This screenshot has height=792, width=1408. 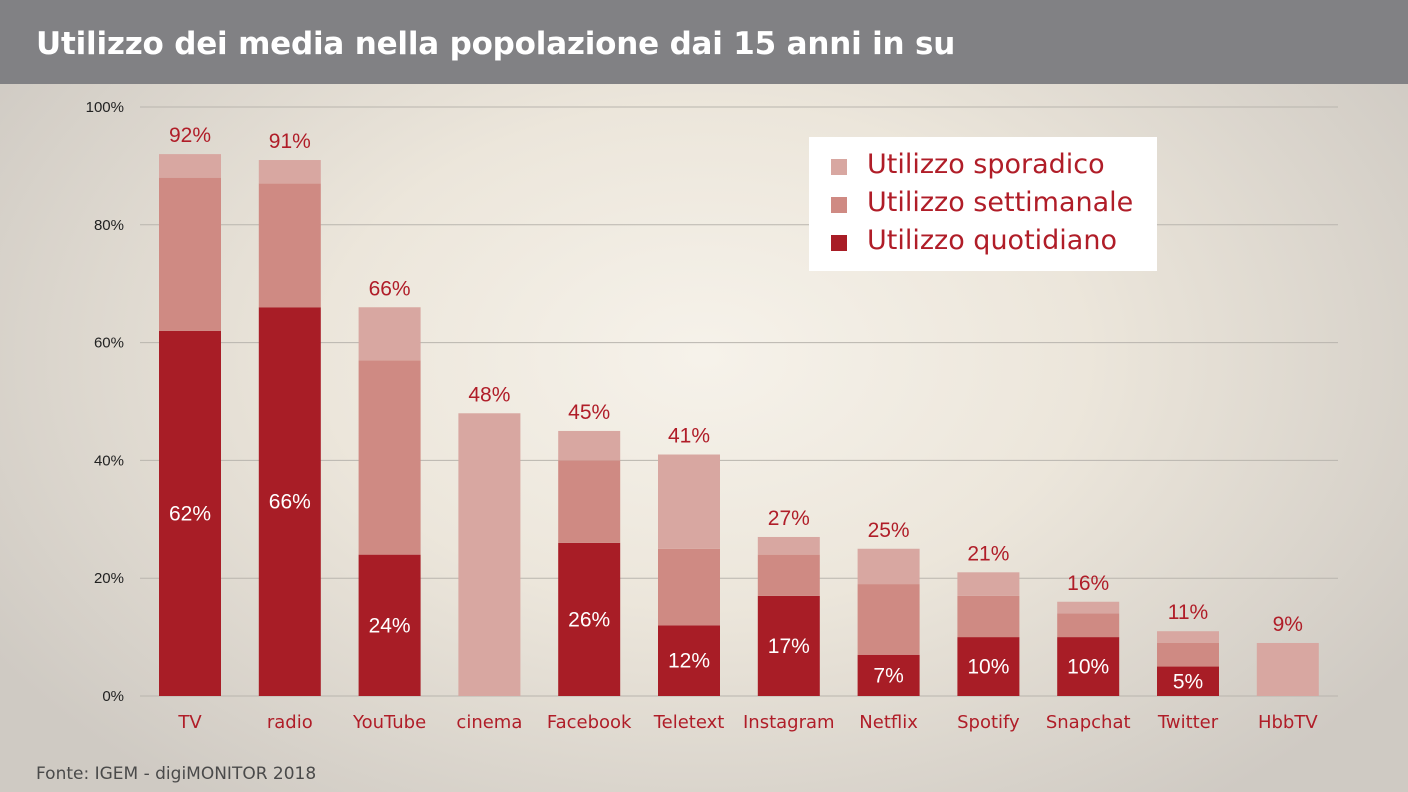 What do you see at coordinates (789, 518) in the screenshot?
I see `total-label: 27%` at bounding box center [789, 518].